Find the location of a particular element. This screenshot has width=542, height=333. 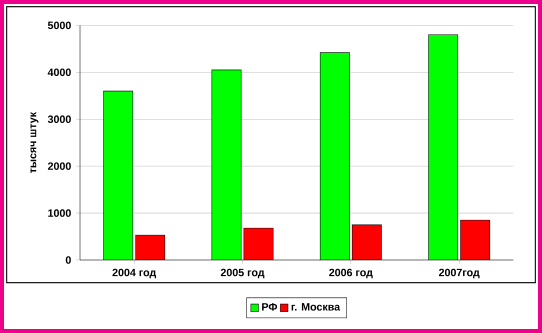

x-tick-label: 2005 год is located at coordinates (242, 273).